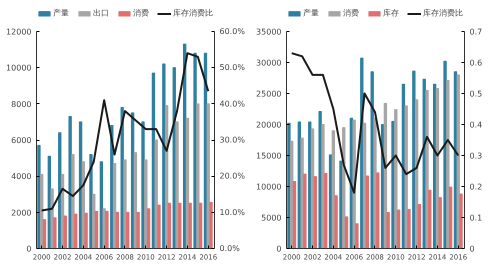 This screenshot has width=500, height=272. Describe the element at coordinates (233, 67) in the screenshot. I see `y2-tick-label: 50.0%` at that location.